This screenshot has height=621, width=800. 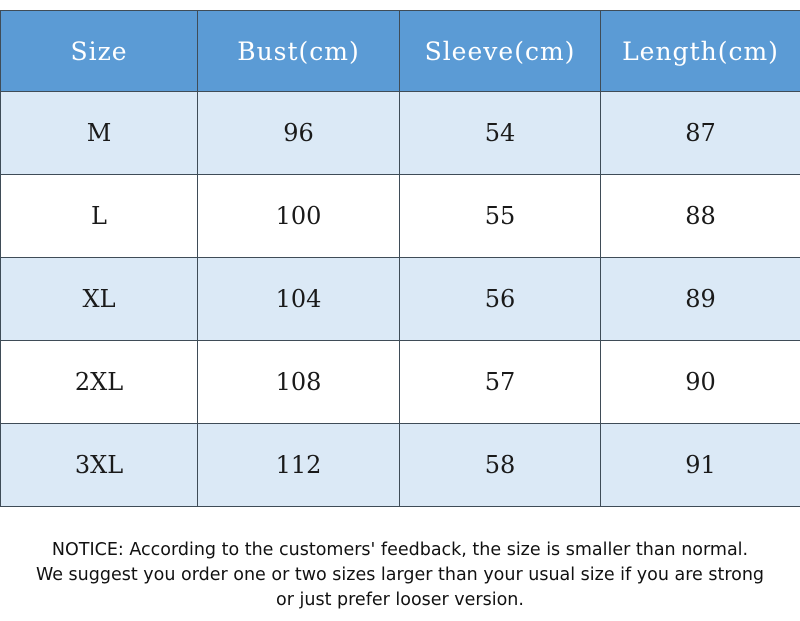 I want to click on header-sleeve: Sleeve(cm), so click(x=500, y=51).